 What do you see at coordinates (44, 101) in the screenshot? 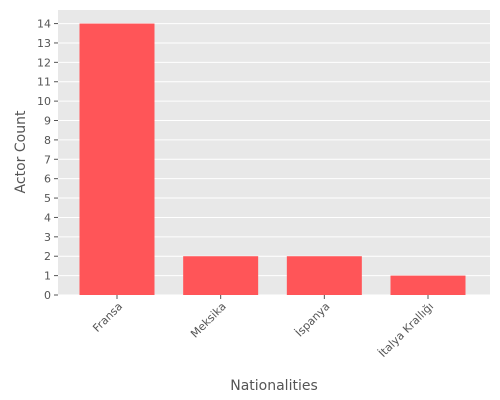
I see `y-tick-label: 10` at bounding box center [44, 101].